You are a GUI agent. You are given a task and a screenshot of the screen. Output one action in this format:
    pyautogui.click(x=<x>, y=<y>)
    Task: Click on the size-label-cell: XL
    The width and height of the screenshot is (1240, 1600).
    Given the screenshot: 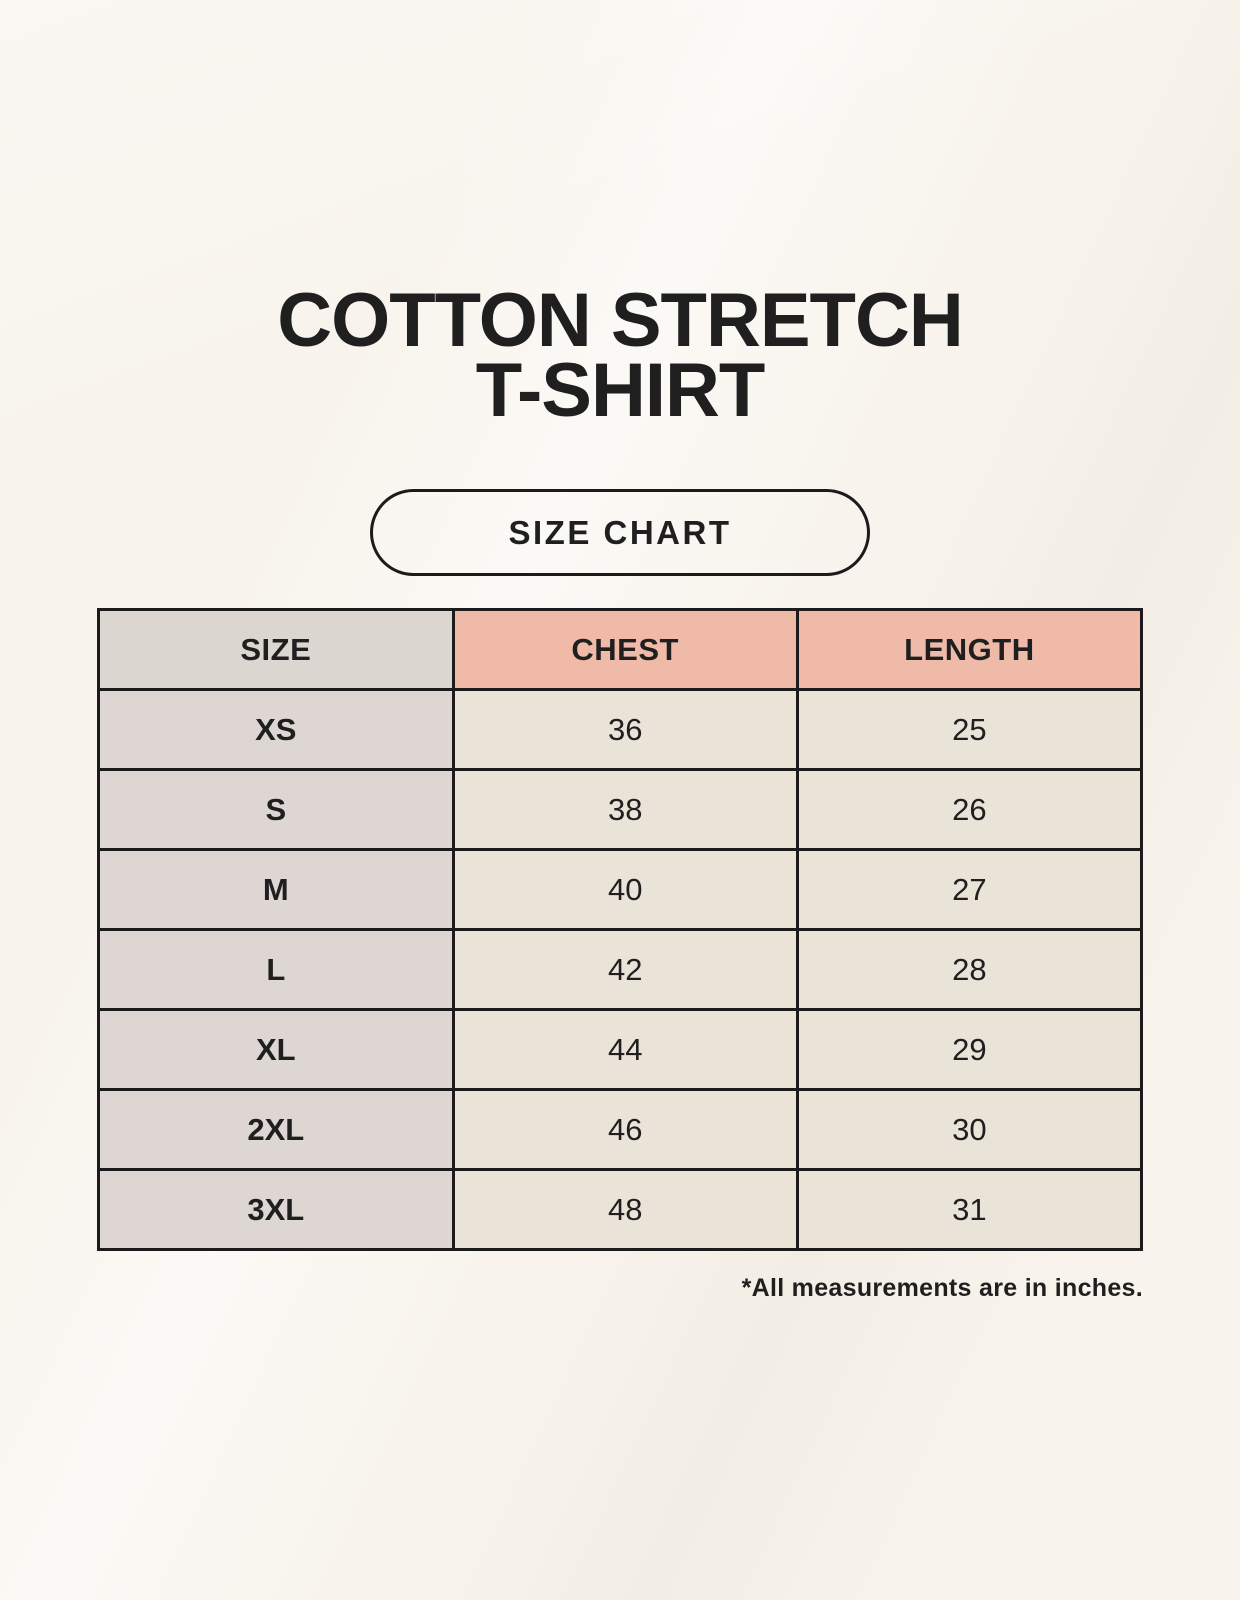 What is the action you would take?
    pyautogui.click(x=276, y=1049)
    